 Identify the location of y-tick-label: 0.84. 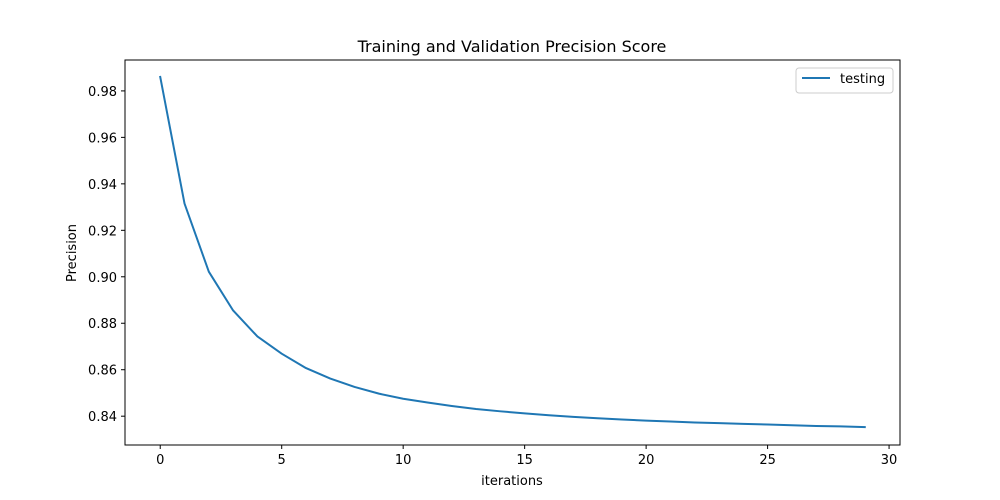
(102, 417).